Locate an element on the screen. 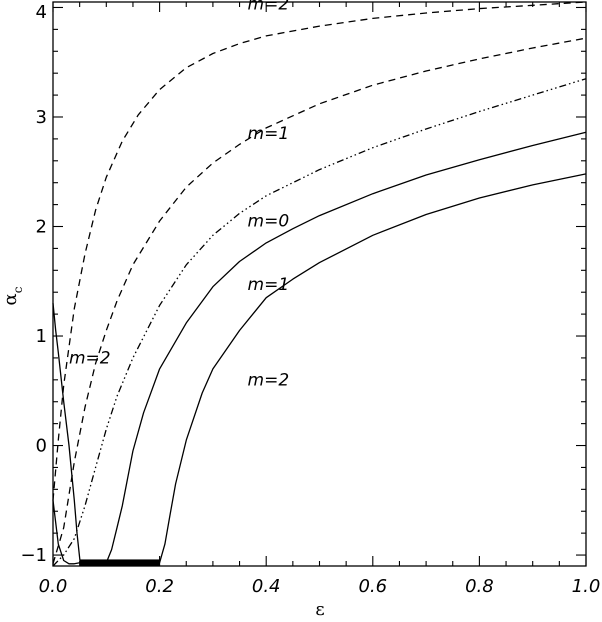  x-tick-label: 0.4 is located at coordinates (266, 586).